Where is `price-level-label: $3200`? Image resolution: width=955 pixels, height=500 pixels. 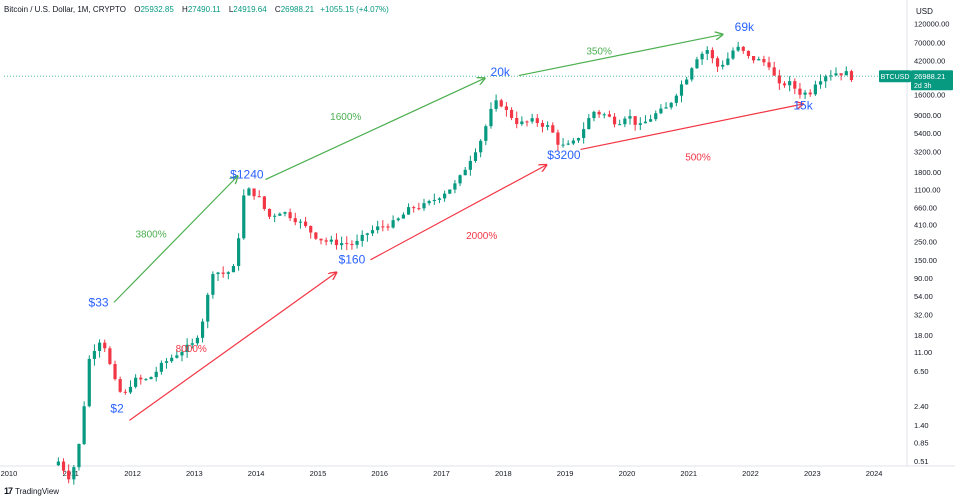
price-level-label: $3200 is located at coordinates (564, 155).